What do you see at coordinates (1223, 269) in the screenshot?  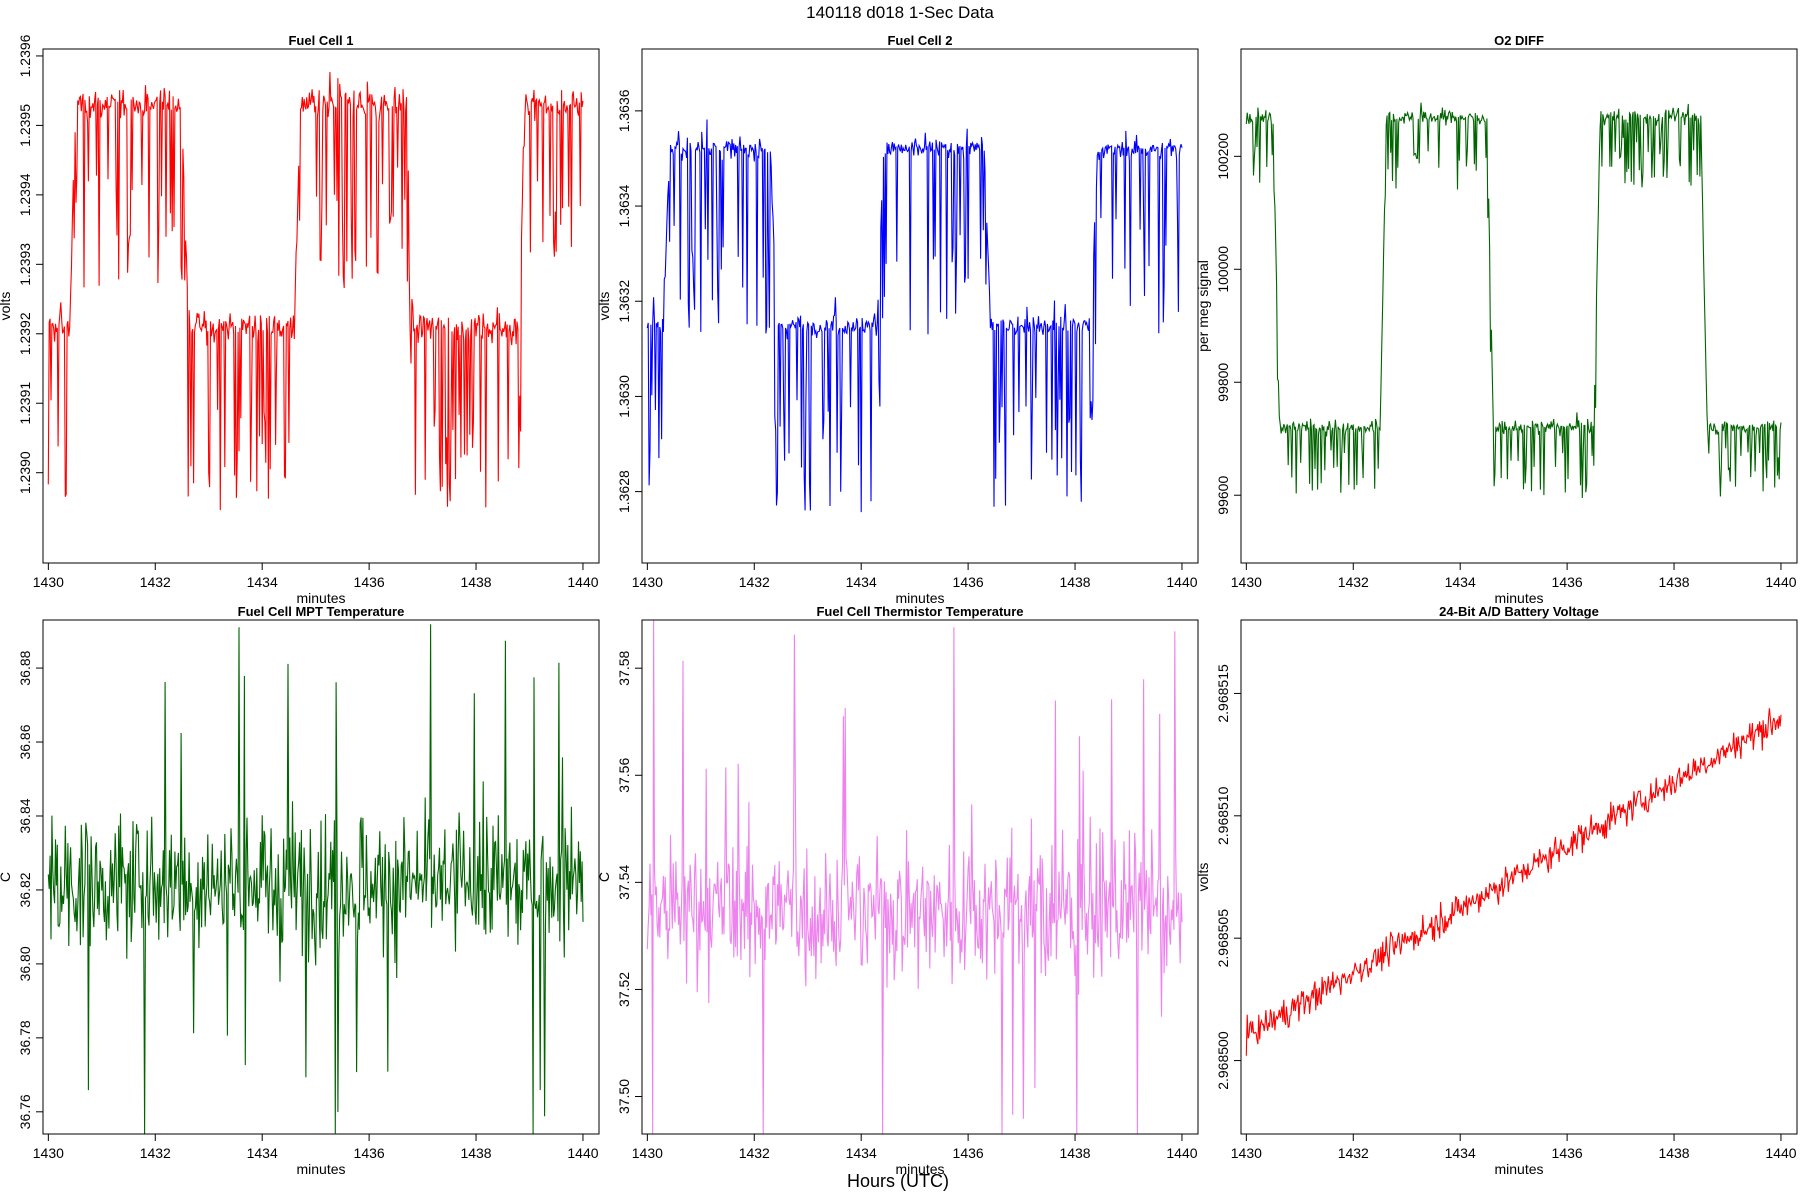 I see `y-tick-label: 100000` at bounding box center [1223, 269].